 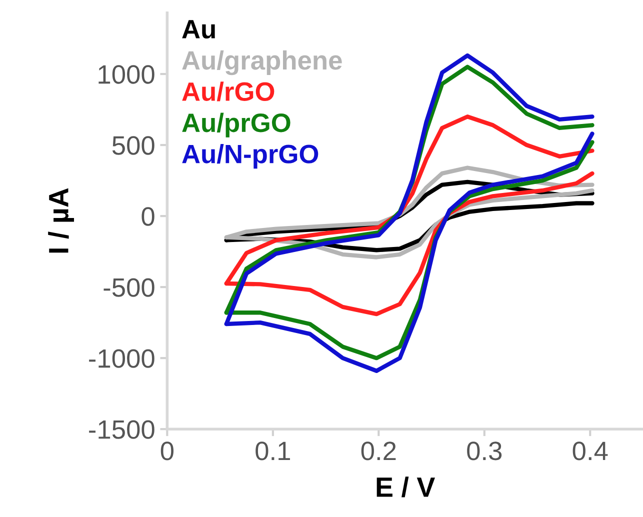 I want to click on y-tick-label: -1500, so click(x=121, y=429).